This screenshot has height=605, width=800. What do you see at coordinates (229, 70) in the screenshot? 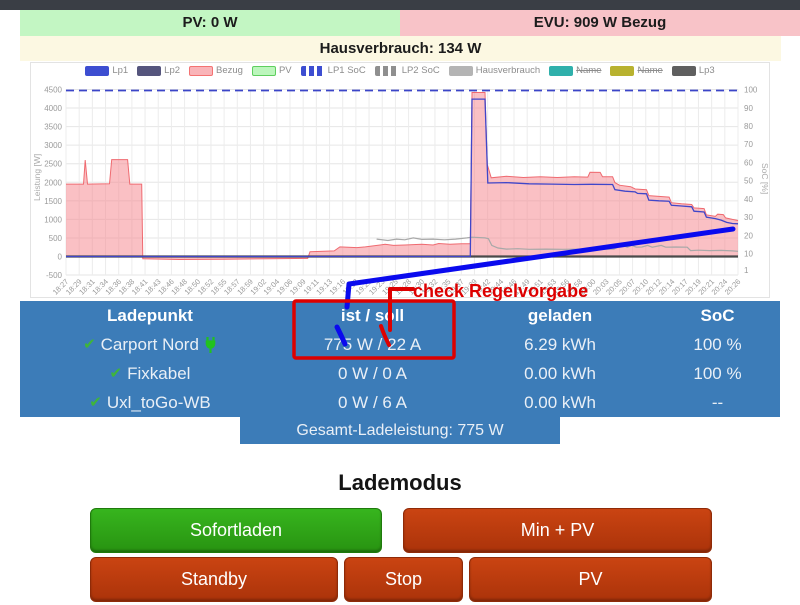
I see `legend-label: Bezug` at bounding box center [229, 70].